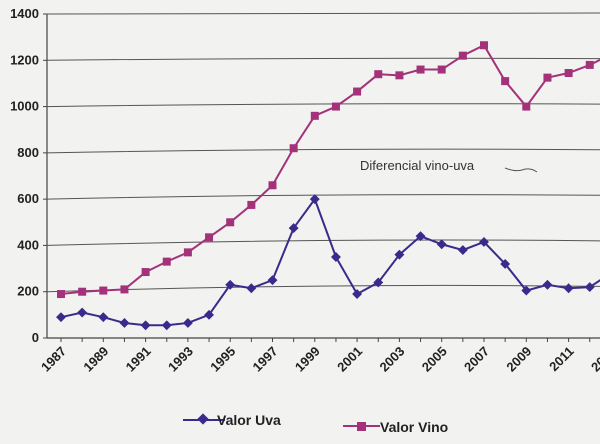 Image resolution: width=600 pixels, height=444 pixels. What do you see at coordinates (561, 359) in the screenshot?
I see `x-tick-label: 2011` at bounding box center [561, 359].